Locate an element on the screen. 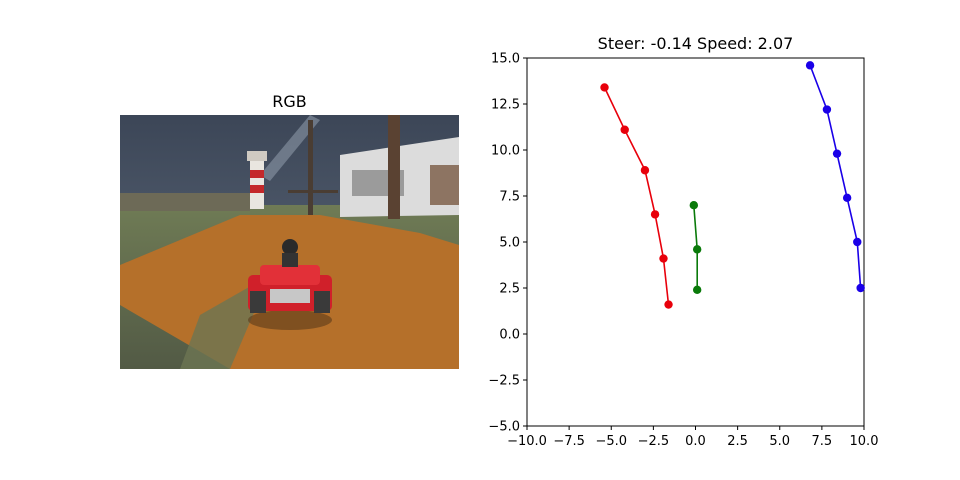 This screenshot has height=480, width=960. y-axis-ticks: 15.0 12.5 10.0 7.5 5.0 2.5 0.0 −2.5 −5.0 is located at coordinates (507, 243).